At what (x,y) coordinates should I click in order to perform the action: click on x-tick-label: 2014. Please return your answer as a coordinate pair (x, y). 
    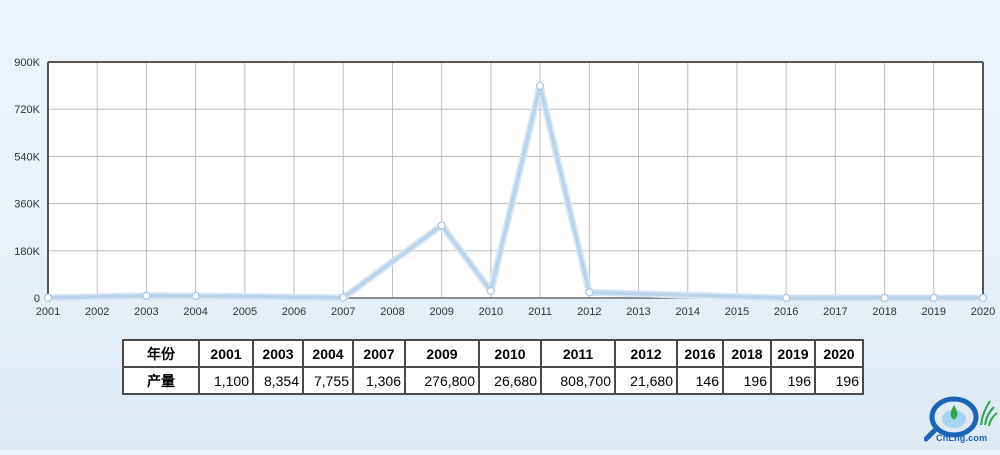
    Looking at the image, I should click on (687, 312).